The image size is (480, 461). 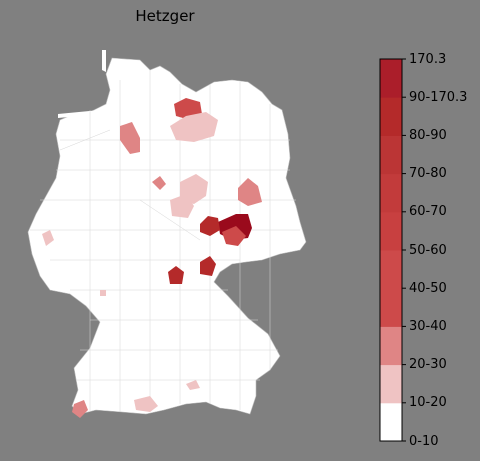 I want to click on map-title: Hetzger, so click(x=165, y=16).